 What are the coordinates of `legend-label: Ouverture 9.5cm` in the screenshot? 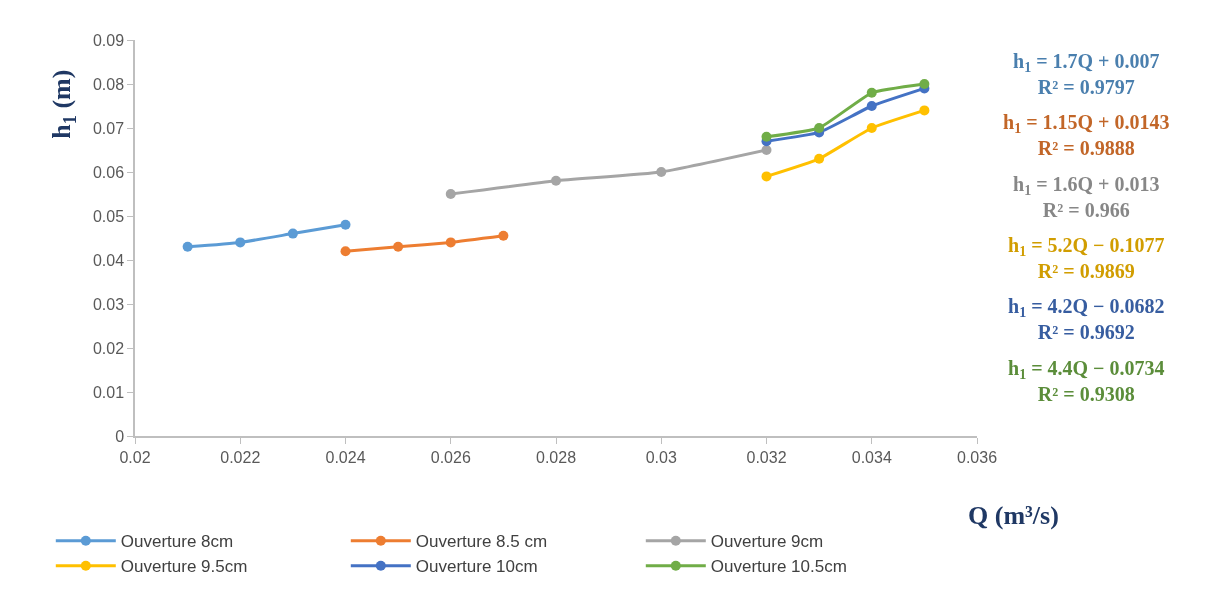 It's located at (184, 567).